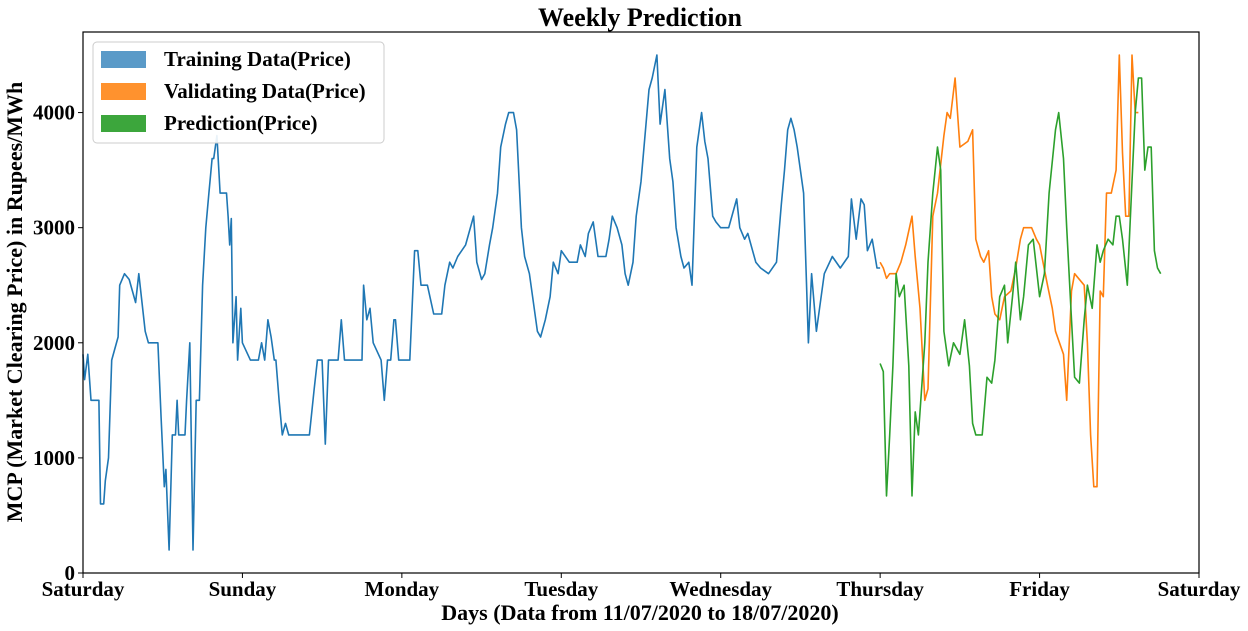 The height and width of the screenshot is (631, 1248). I want to click on x-tick-label: Wednesday, so click(720, 589).